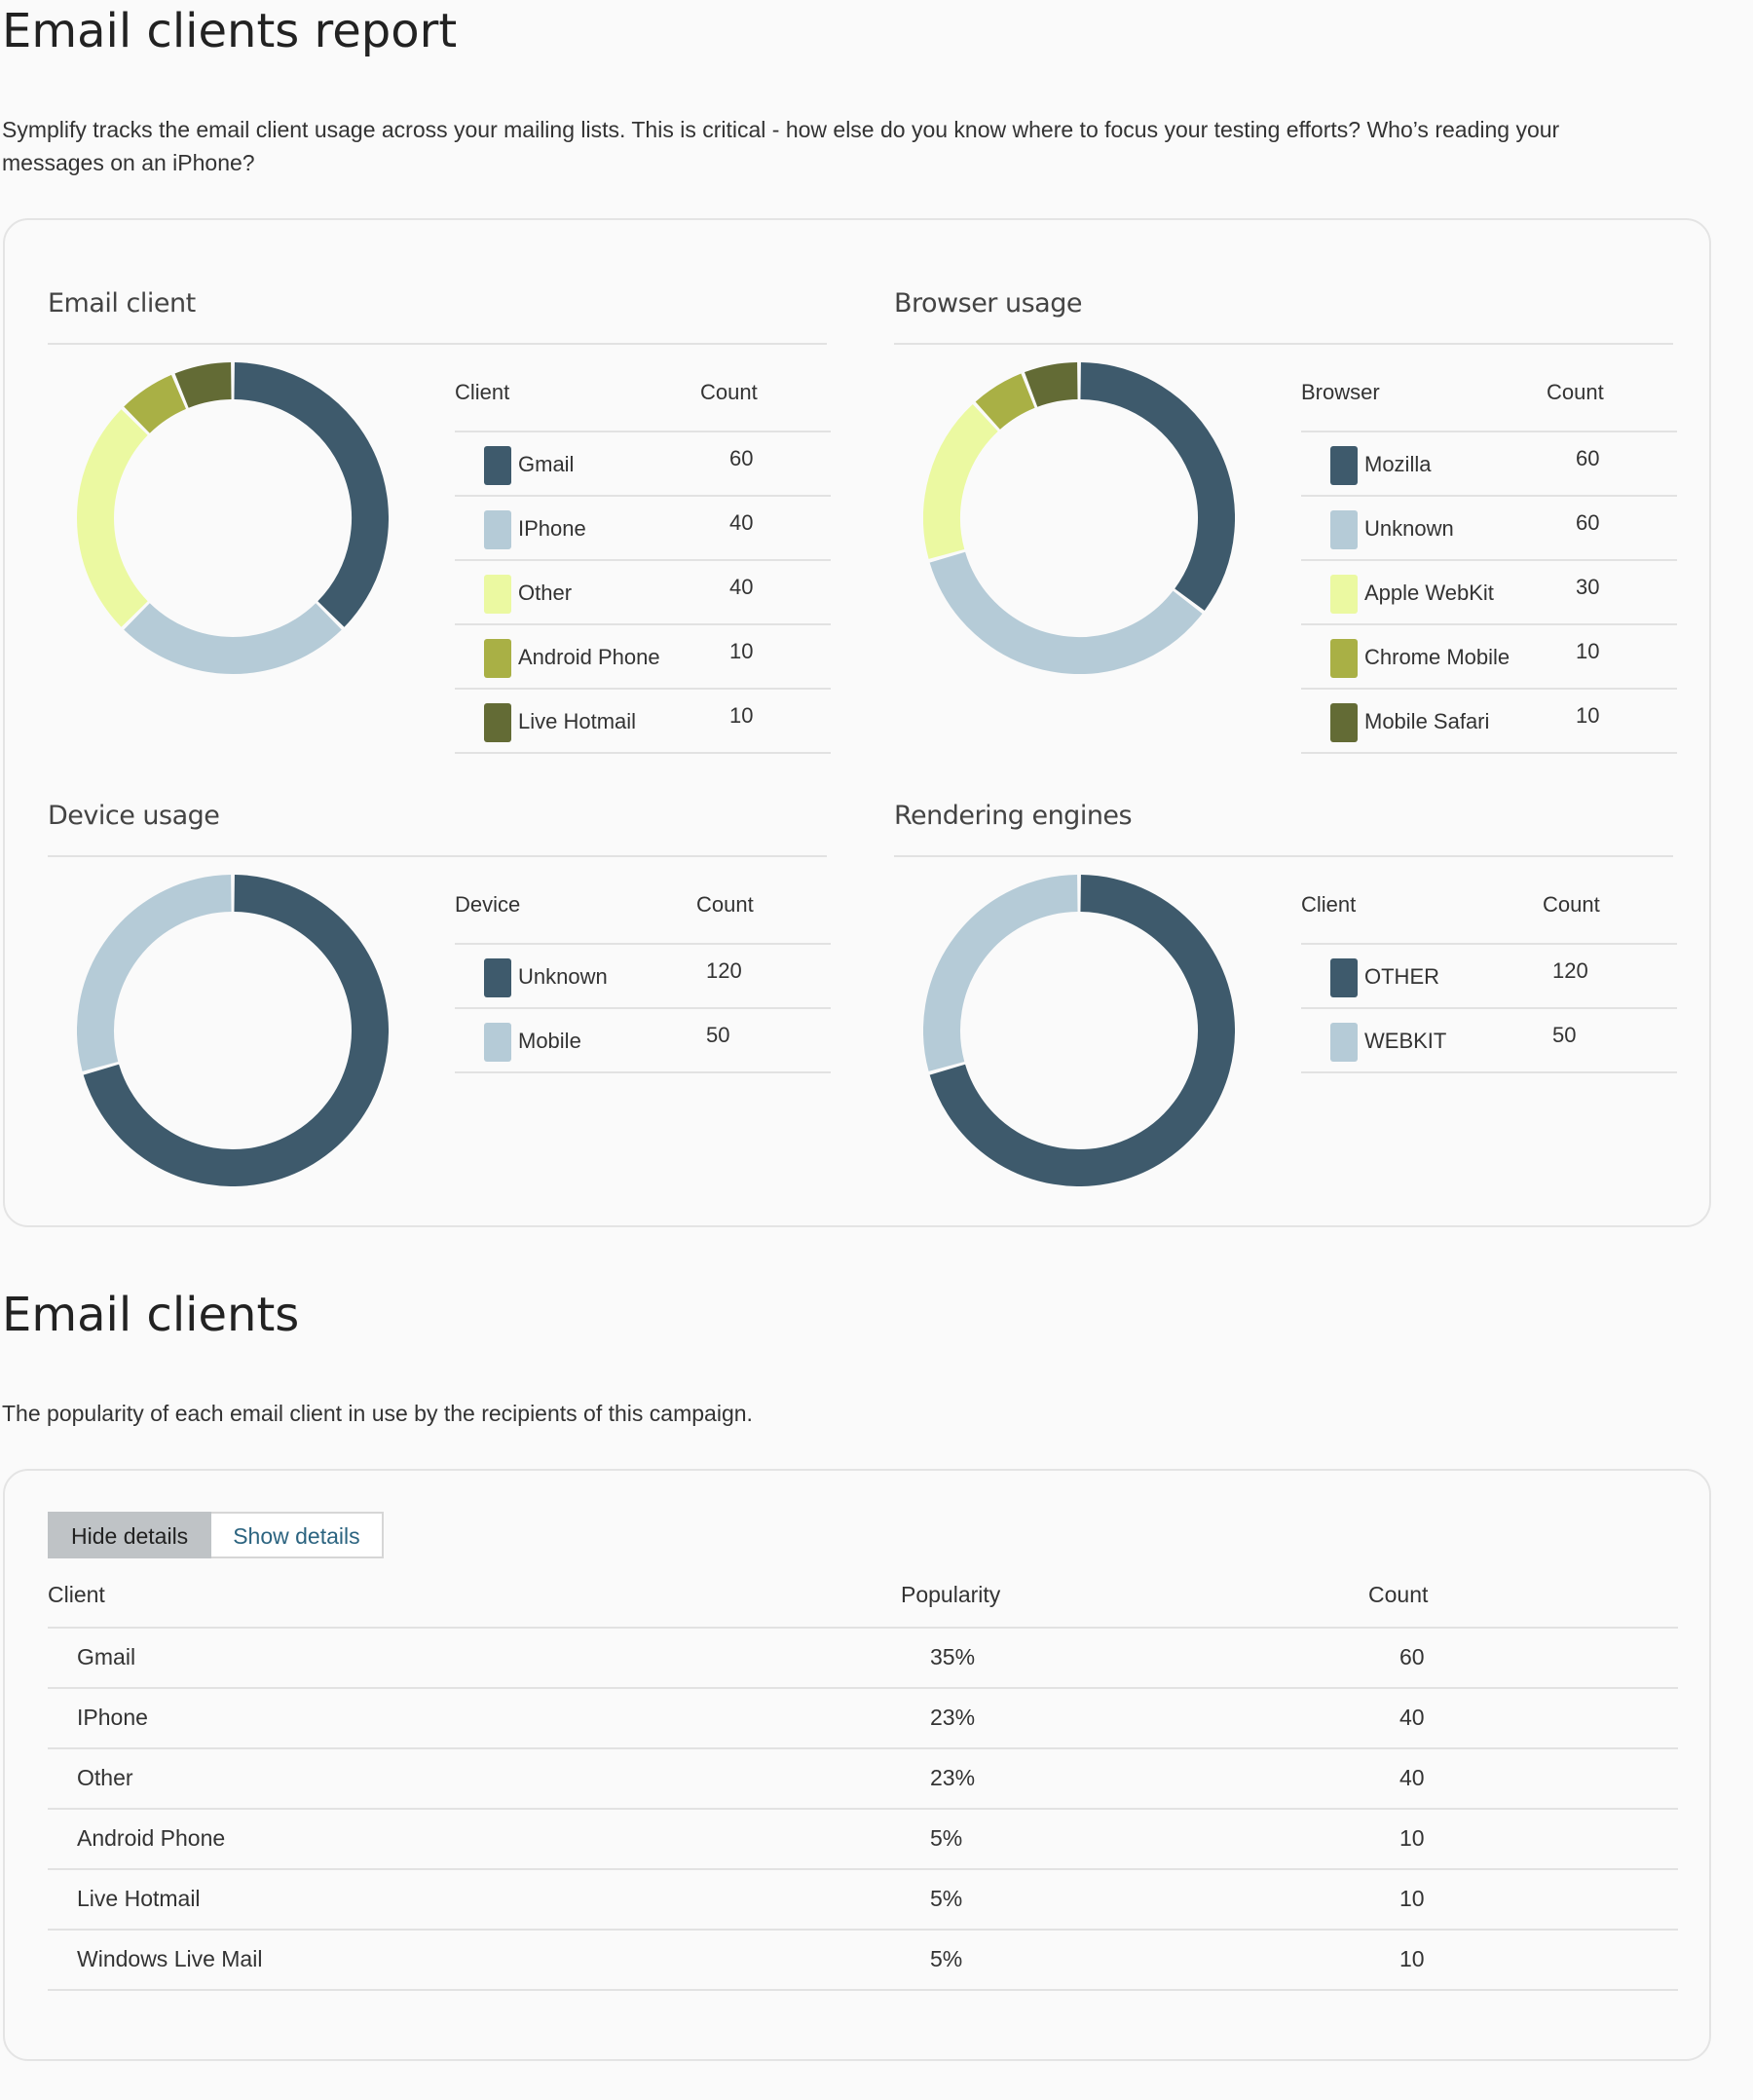  What do you see at coordinates (151, 1315) in the screenshot?
I see `email-clients-title: Email clients` at bounding box center [151, 1315].